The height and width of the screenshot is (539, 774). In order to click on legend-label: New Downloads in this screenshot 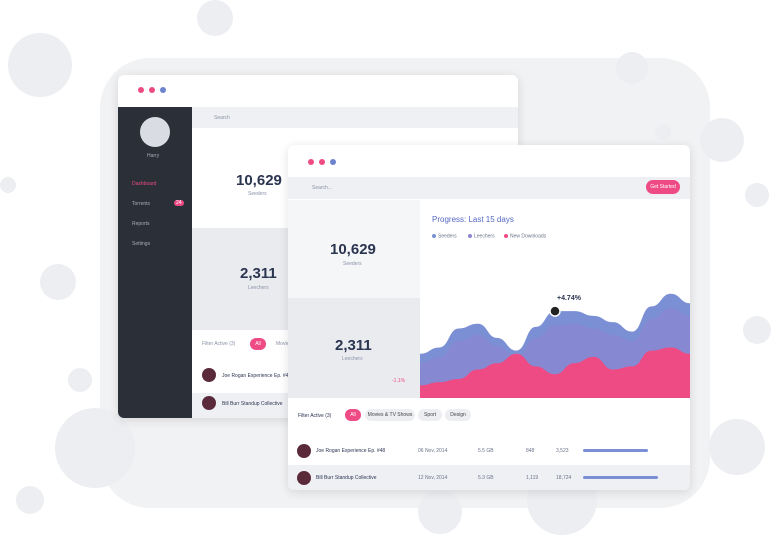, I will do `click(528, 237)`.